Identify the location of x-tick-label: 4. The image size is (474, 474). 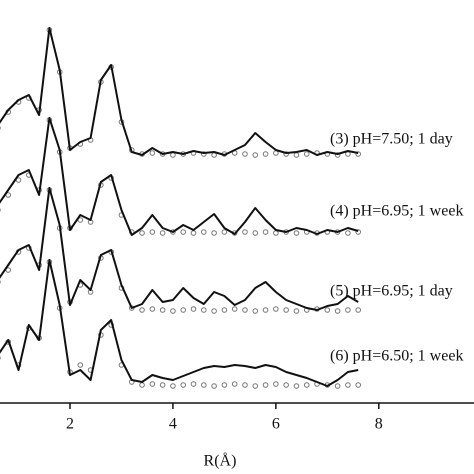
(173, 424).